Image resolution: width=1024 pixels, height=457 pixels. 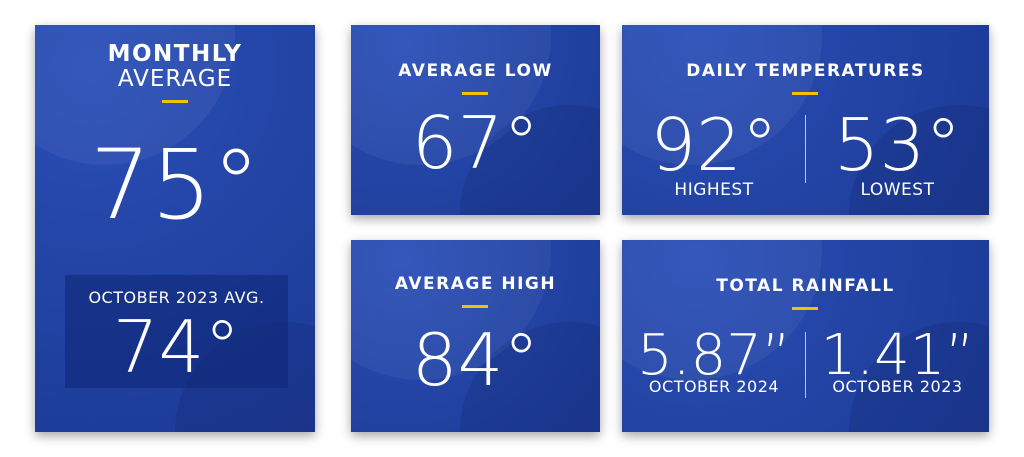 What do you see at coordinates (475, 143) in the screenshot?
I see `big-value: 67°` at bounding box center [475, 143].